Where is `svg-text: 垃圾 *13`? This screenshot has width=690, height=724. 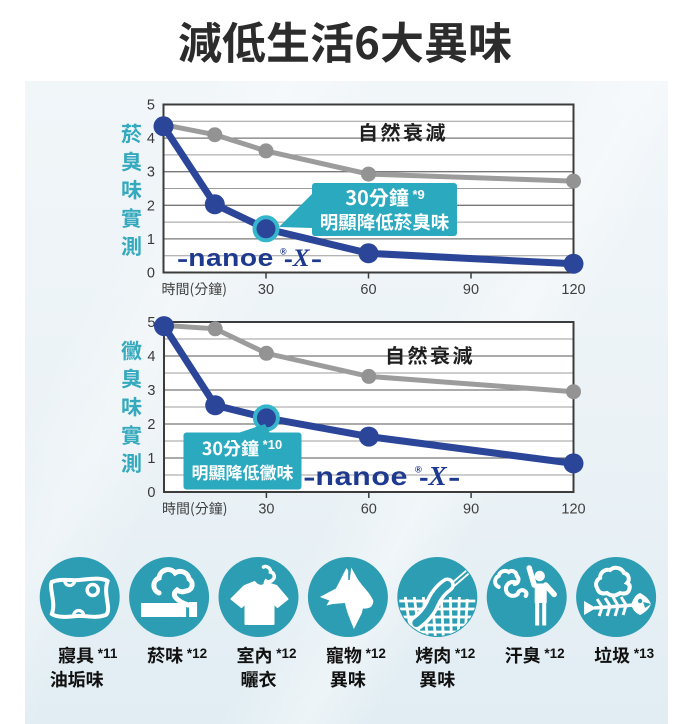
svg-text: 垃圾 *13 is located at coordinates (624, 655).